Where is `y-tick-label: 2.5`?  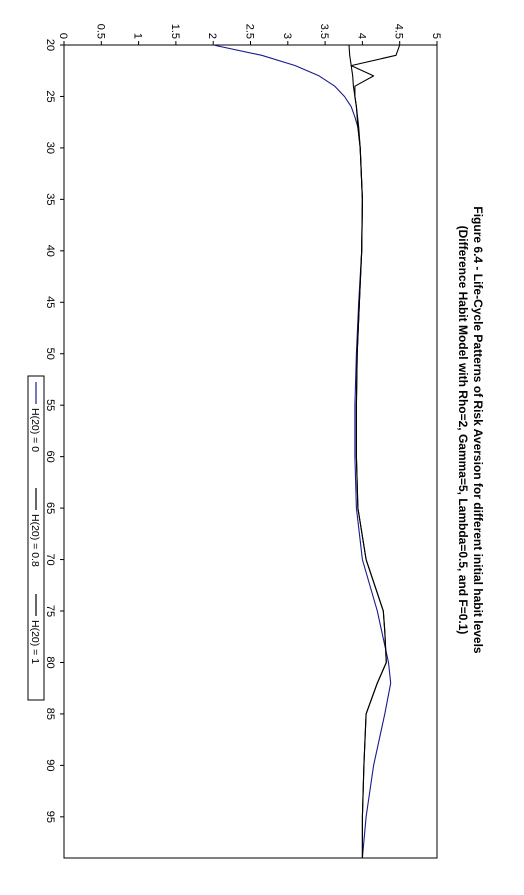 y-tick-label: 2.5 is located at coordinates (250, 31).